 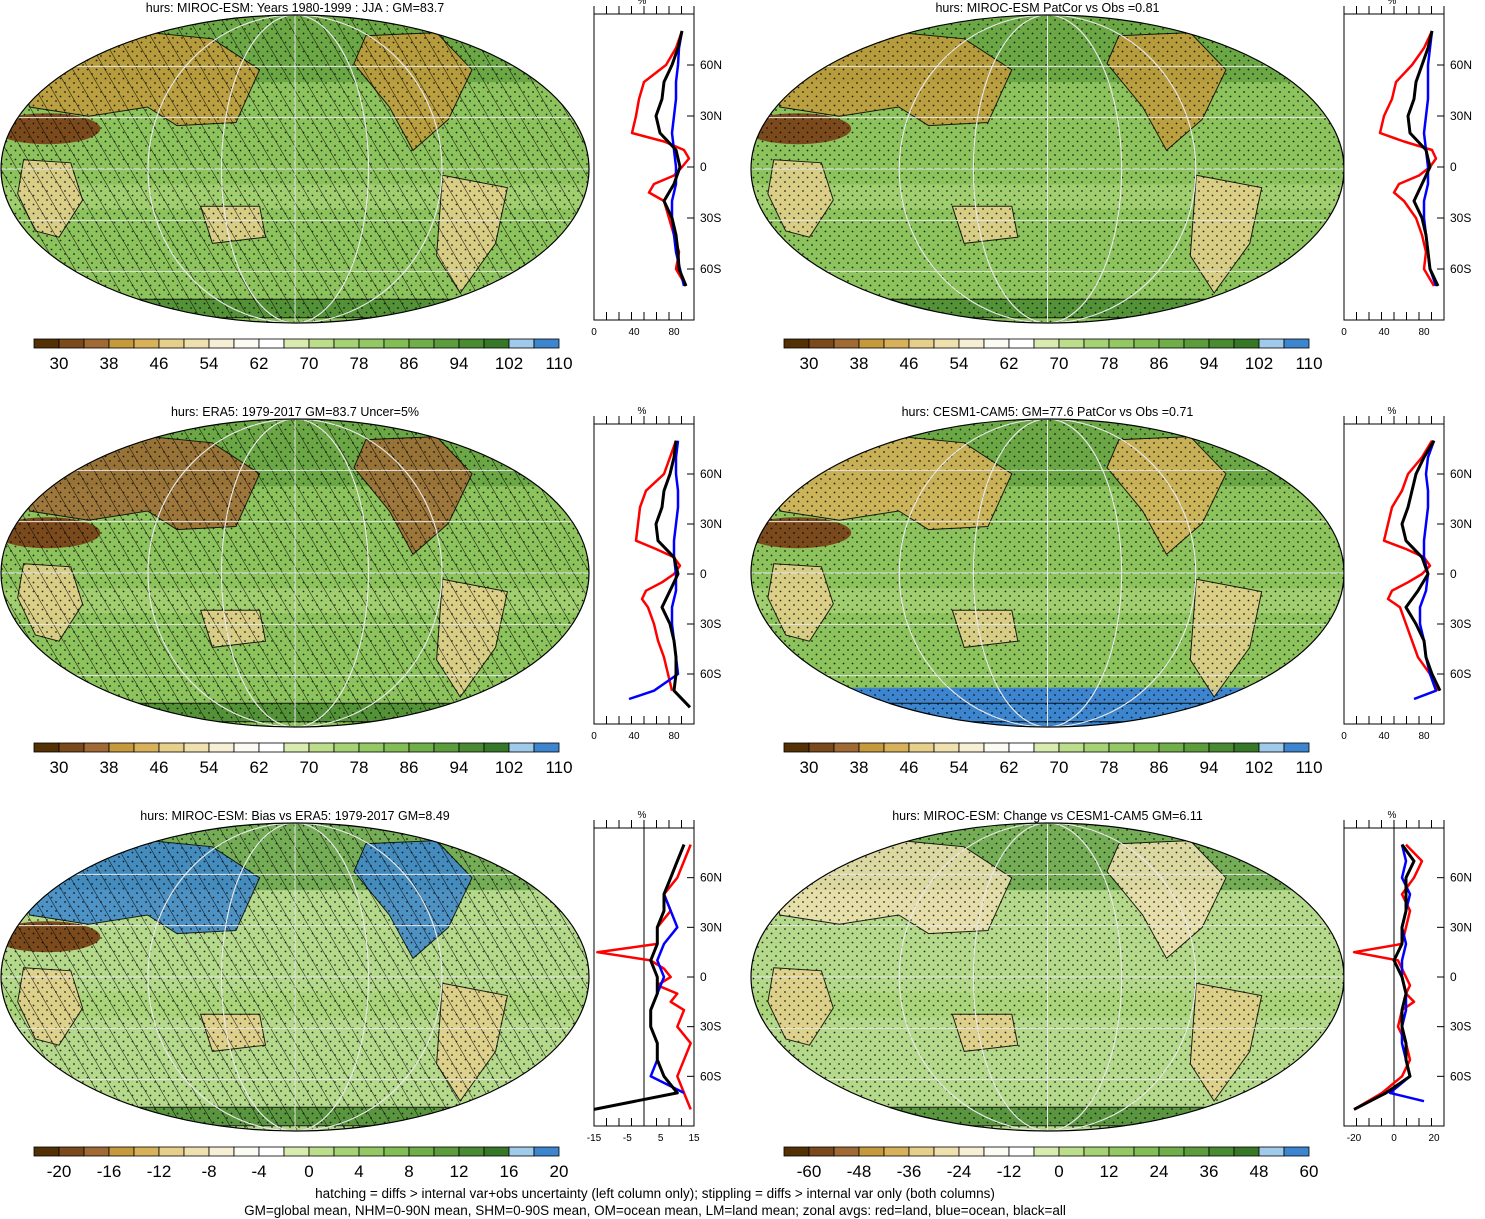 I want to click on colorbar-label: 62, so click(x=1009, y=363).